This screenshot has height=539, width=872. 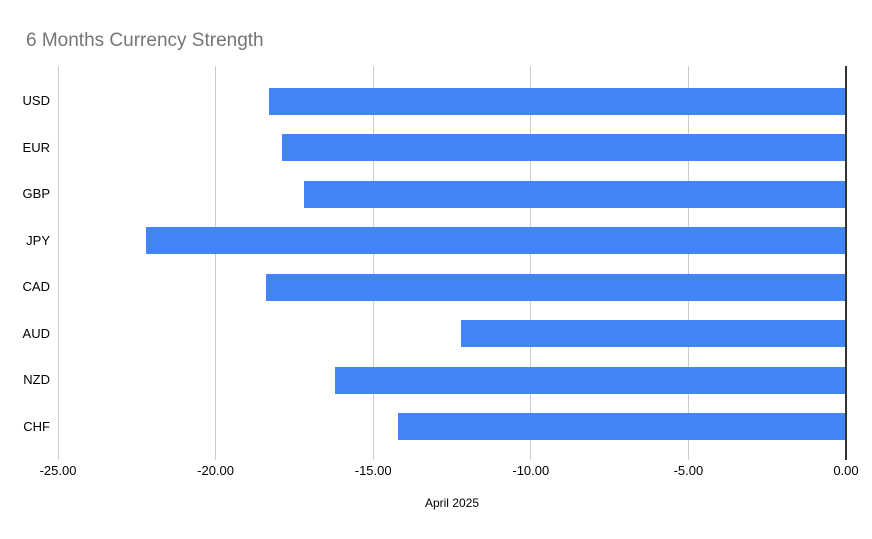 What do you see at coordinates (622, 426) in the screenshot?
I see `bar-chf` at bounding box center [622, 426].